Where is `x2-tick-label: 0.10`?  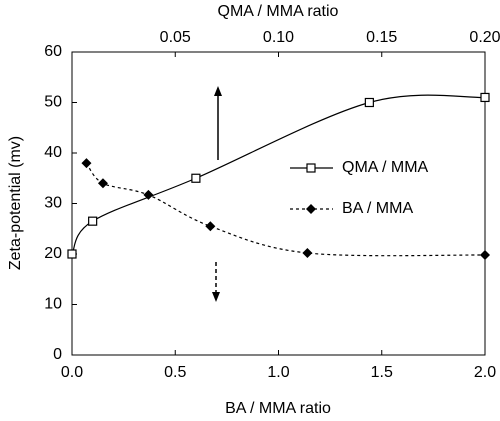
x2-tick-label: 0.10 is located at coordinates (278, 37).